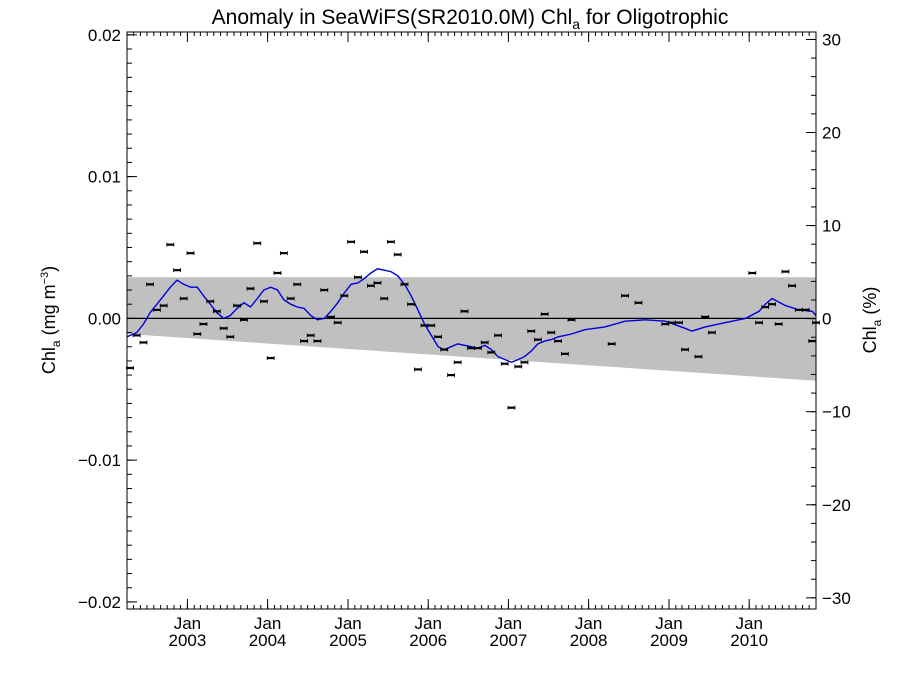  I want to click on y-right-tick-label: 0, so click(826, 319).